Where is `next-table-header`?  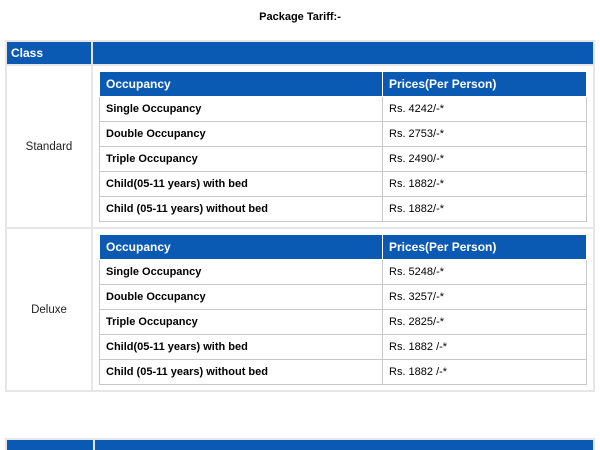
next-table-header is located at coordinates (300, 444).